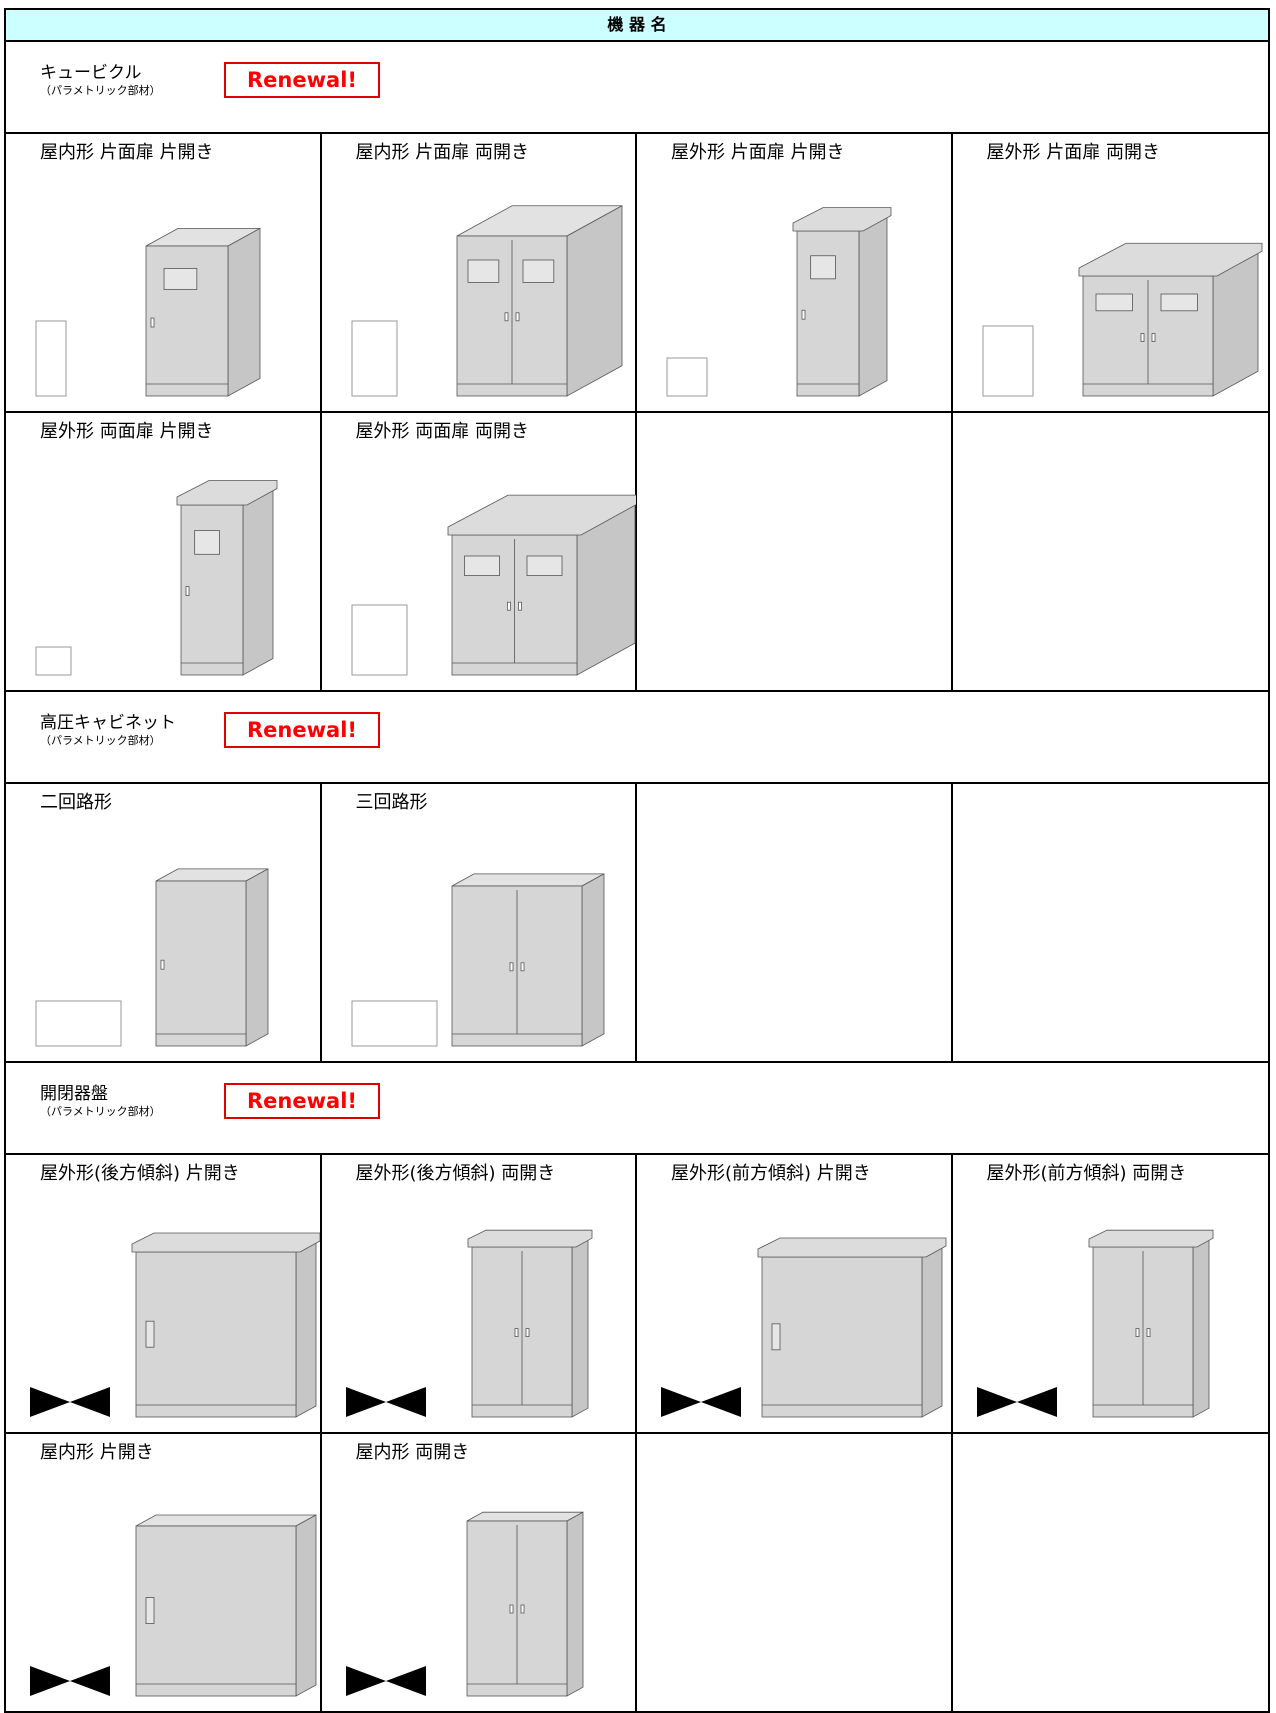 The image size is (1276, 1713). I want to click on section-header: キュービクル （パラメトリック部材） Renewal!, so click(637, 88).